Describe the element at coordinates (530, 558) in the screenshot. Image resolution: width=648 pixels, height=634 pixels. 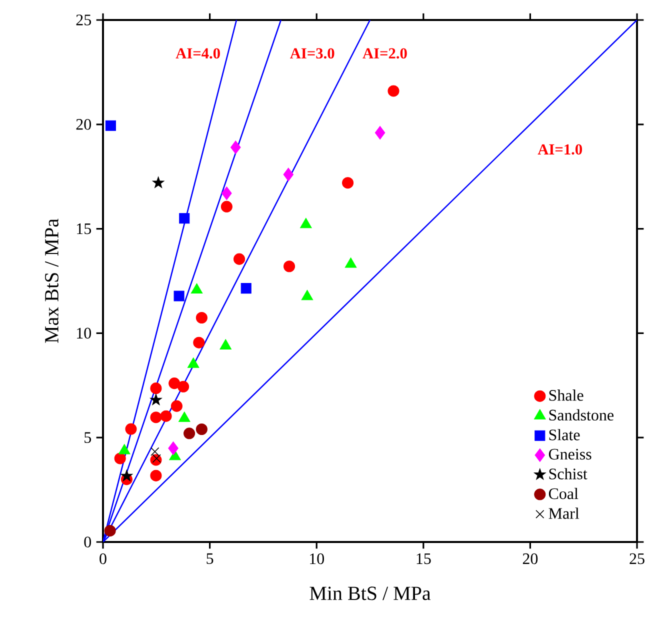
I see `x-tick-label: 20` at that location.